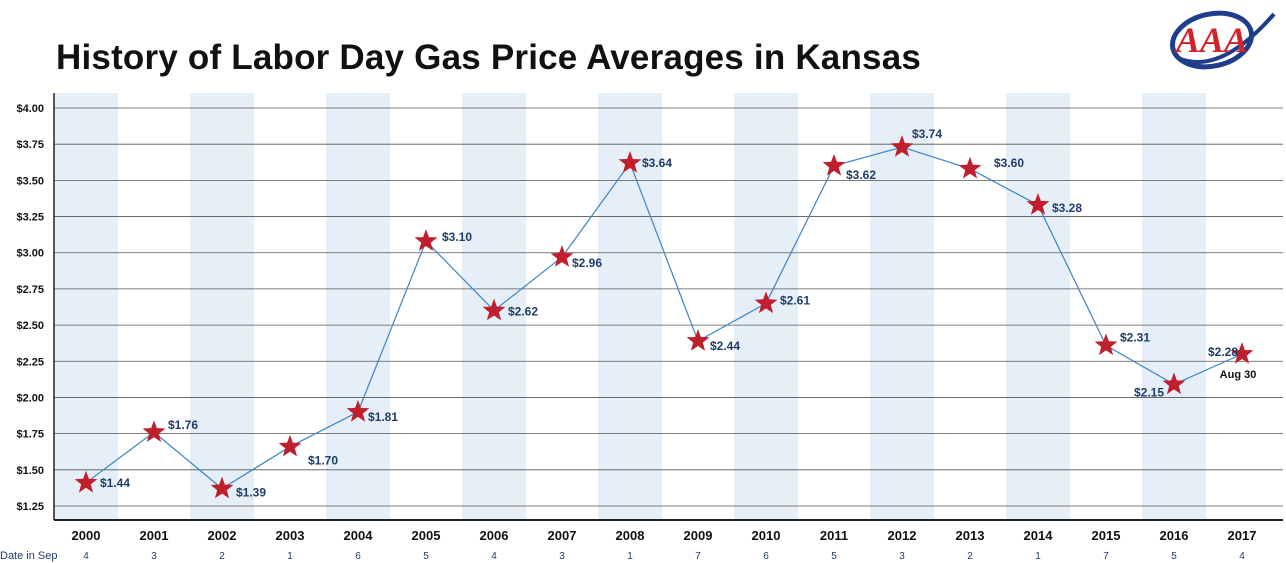 This screenshot has height=563, width=1286. Describe the element at coordinates (725, 346) in the screenshot. I see `data-label-2009: $2.44` at that location.